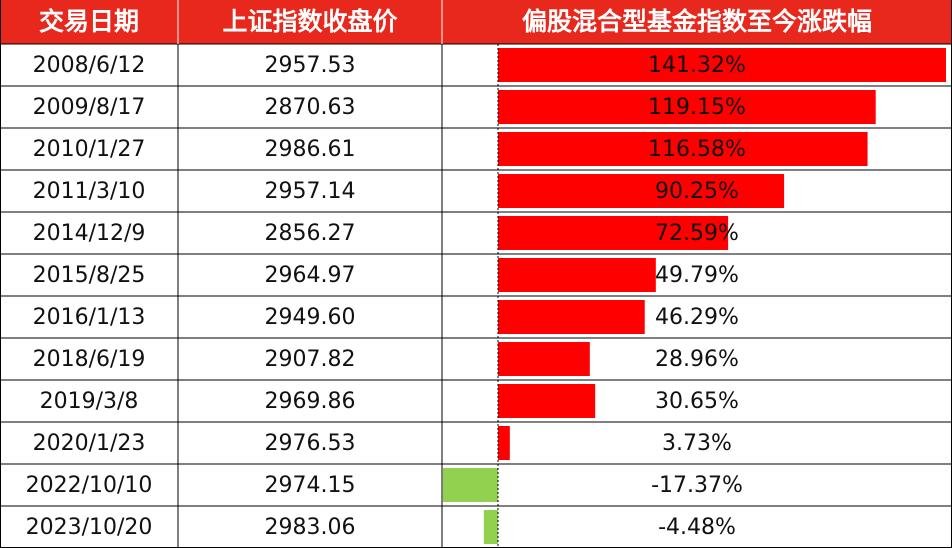  What do you see at coordinates (697, 65) in the screenshot?
I see `change-label: 141.32%` at bounding box center [697, 65].